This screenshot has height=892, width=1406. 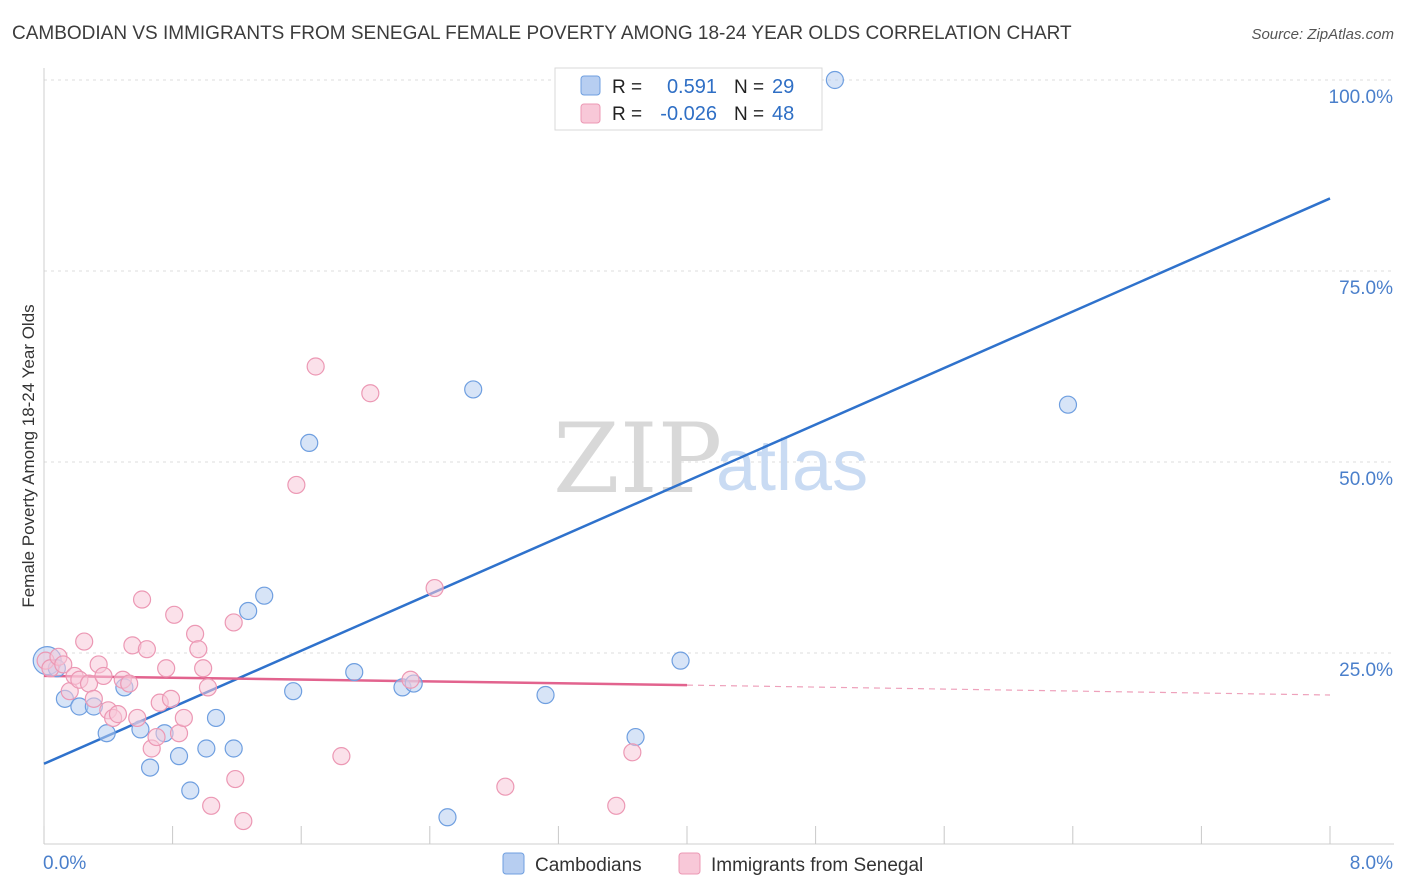 What do you see at coordinates (749, 114) in the screenshot?
I see `stats-n-label-senegal: N =` at bounding box center [749, 114].